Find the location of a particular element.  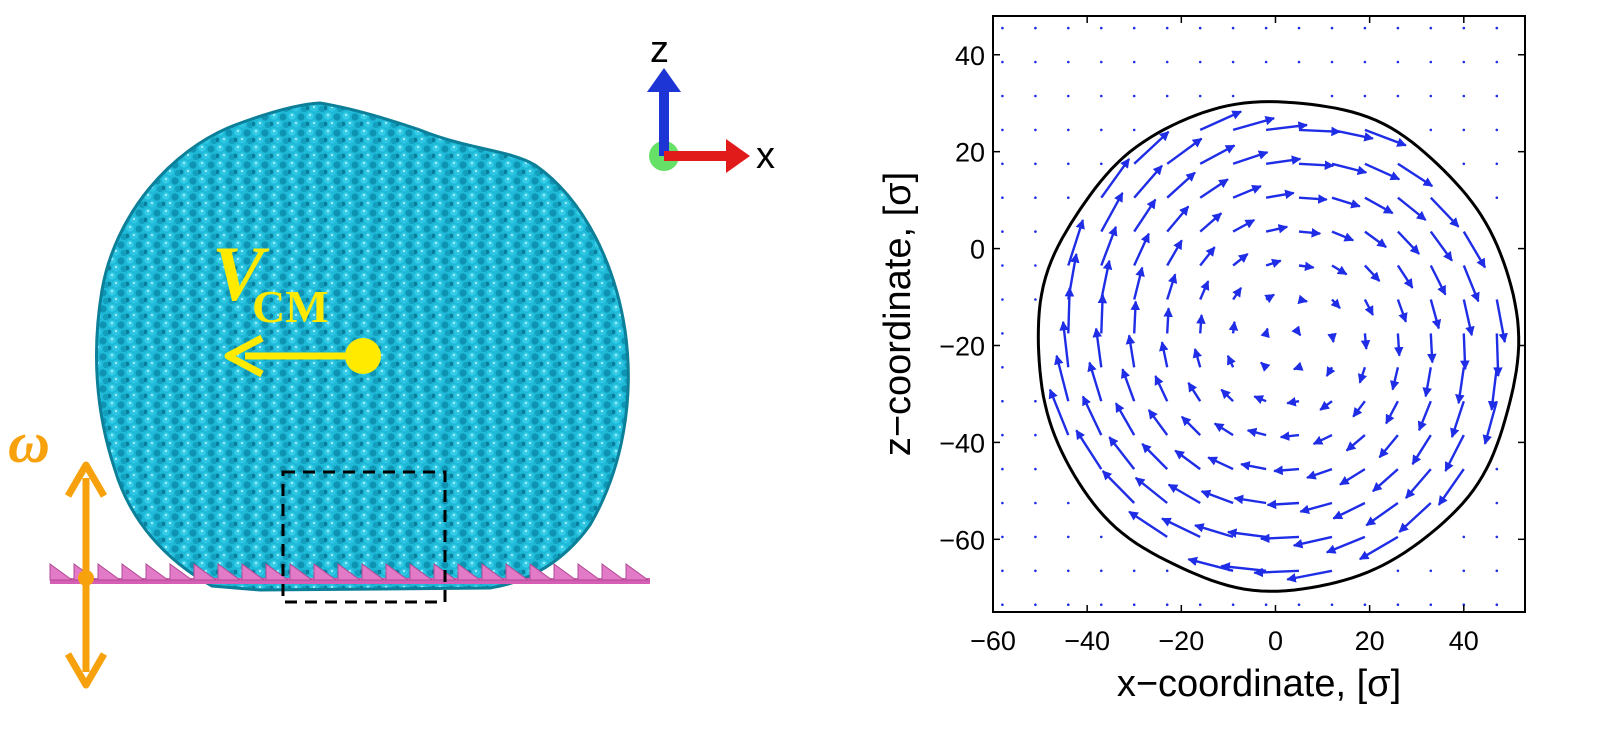

vcm-symbol: V is located at coordinates (241, 273).